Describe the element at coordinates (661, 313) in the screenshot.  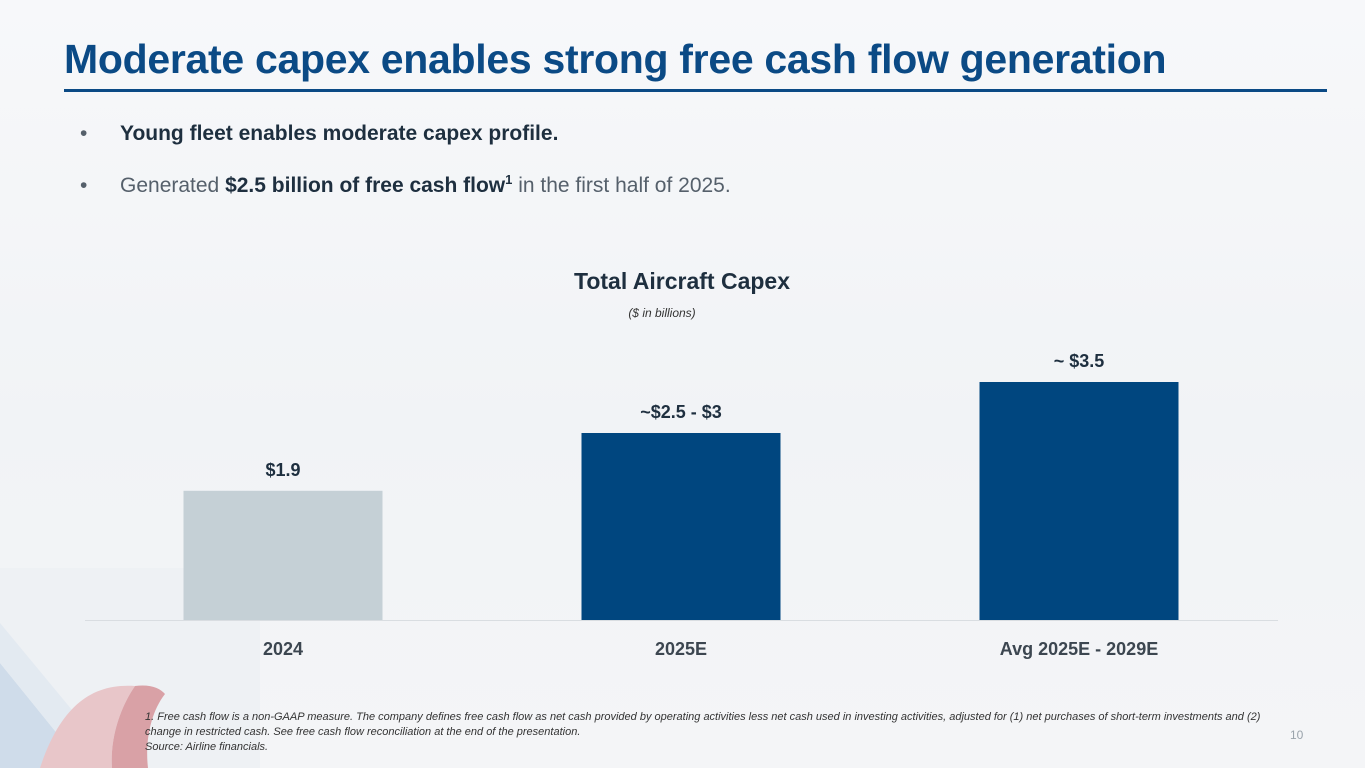
I see `chart-subtitle: ($ in billions)` at that location.